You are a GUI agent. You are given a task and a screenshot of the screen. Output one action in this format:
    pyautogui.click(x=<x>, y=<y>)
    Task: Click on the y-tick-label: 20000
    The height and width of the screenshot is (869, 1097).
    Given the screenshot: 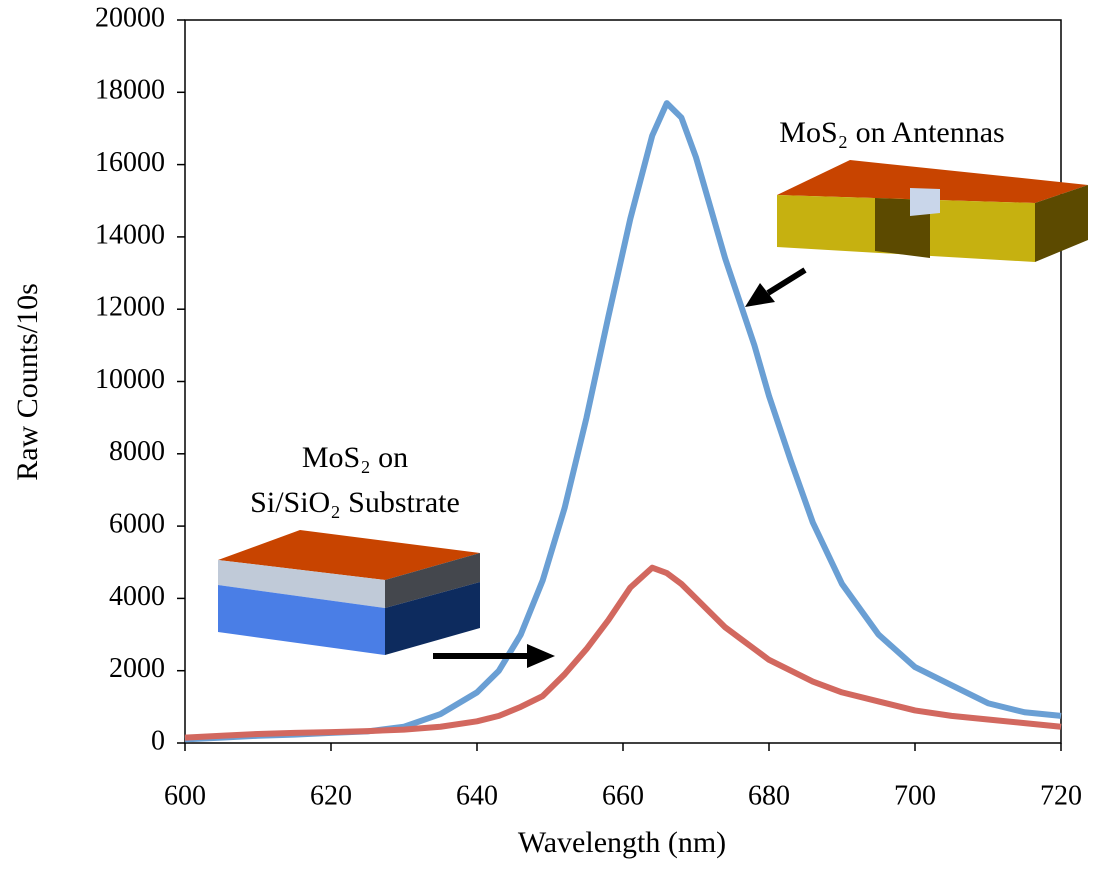 What is the action you would take?
    pyautogui.click(x=130, y=17)
    